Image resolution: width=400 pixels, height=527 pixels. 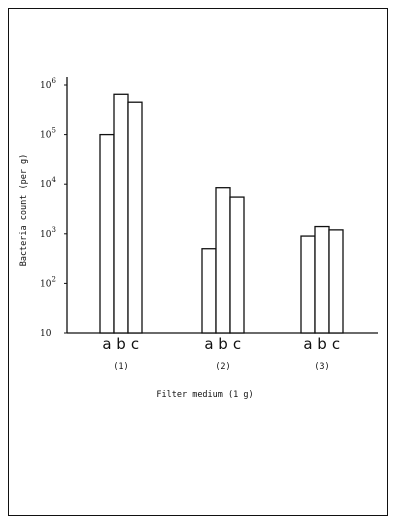 What do you see at coordinates (120, 367) in the screenshot?
I see `group-label: (1)` at bounding box center [120, 367].